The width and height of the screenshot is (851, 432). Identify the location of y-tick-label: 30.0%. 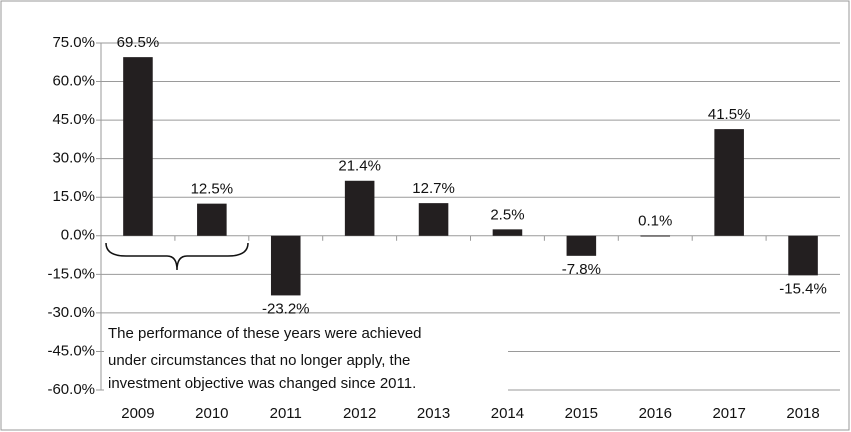
(73, 158).